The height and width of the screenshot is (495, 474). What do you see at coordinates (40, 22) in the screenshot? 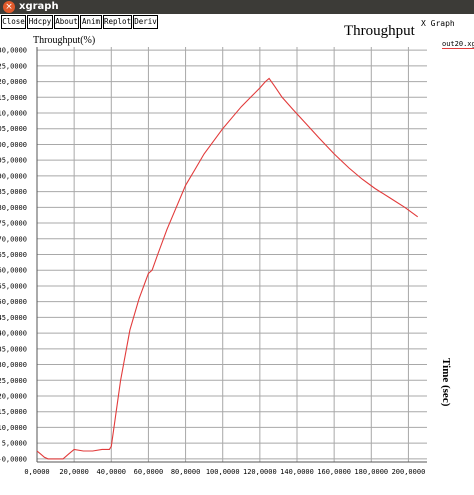
I see `hdcpy-button: Hdcpy` at bounding box center [40, 22].